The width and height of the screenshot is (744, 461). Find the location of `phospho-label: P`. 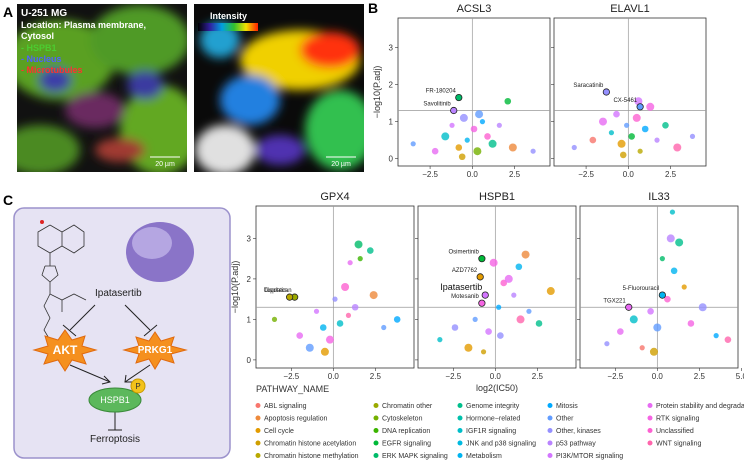

phospho-label: P is located at coordinates (137, 386).